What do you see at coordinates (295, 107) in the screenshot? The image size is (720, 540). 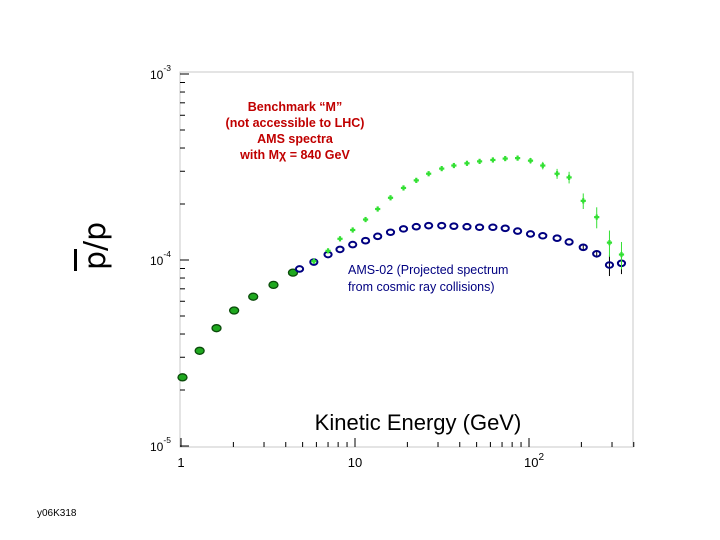 I see `benchmark-annotation-line: Benchmark “M”` at bounding box center [295, 107].